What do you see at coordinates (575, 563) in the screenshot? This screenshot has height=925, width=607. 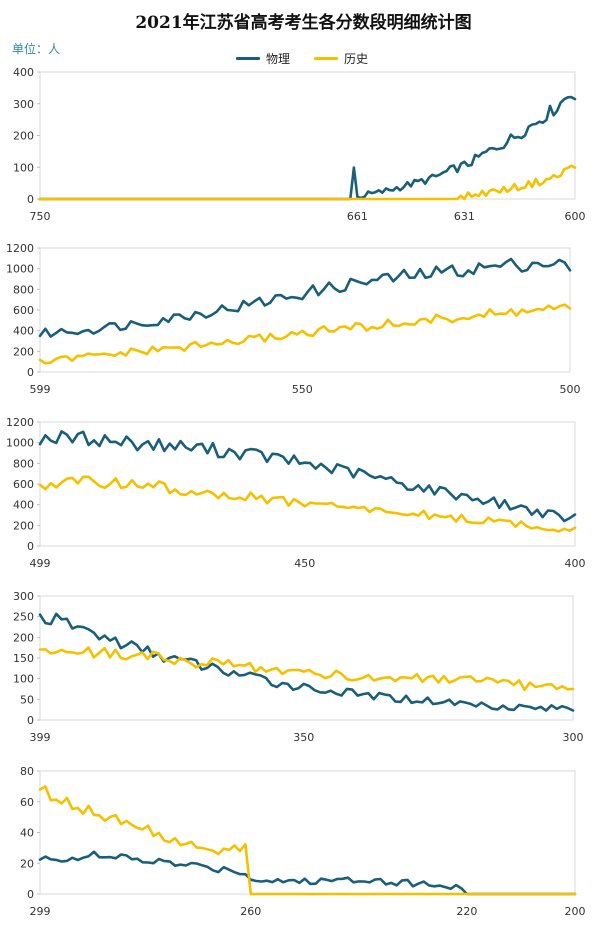 I see `x-tick-label: 400` at bounding box center [575, 563].